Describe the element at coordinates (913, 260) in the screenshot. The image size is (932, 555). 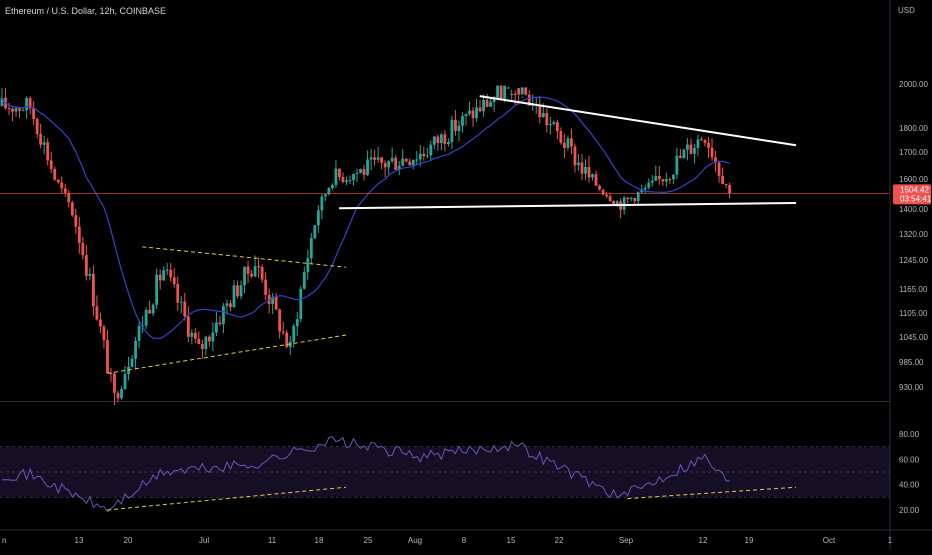
I see `price-tick-label: 1245.00` at that location.